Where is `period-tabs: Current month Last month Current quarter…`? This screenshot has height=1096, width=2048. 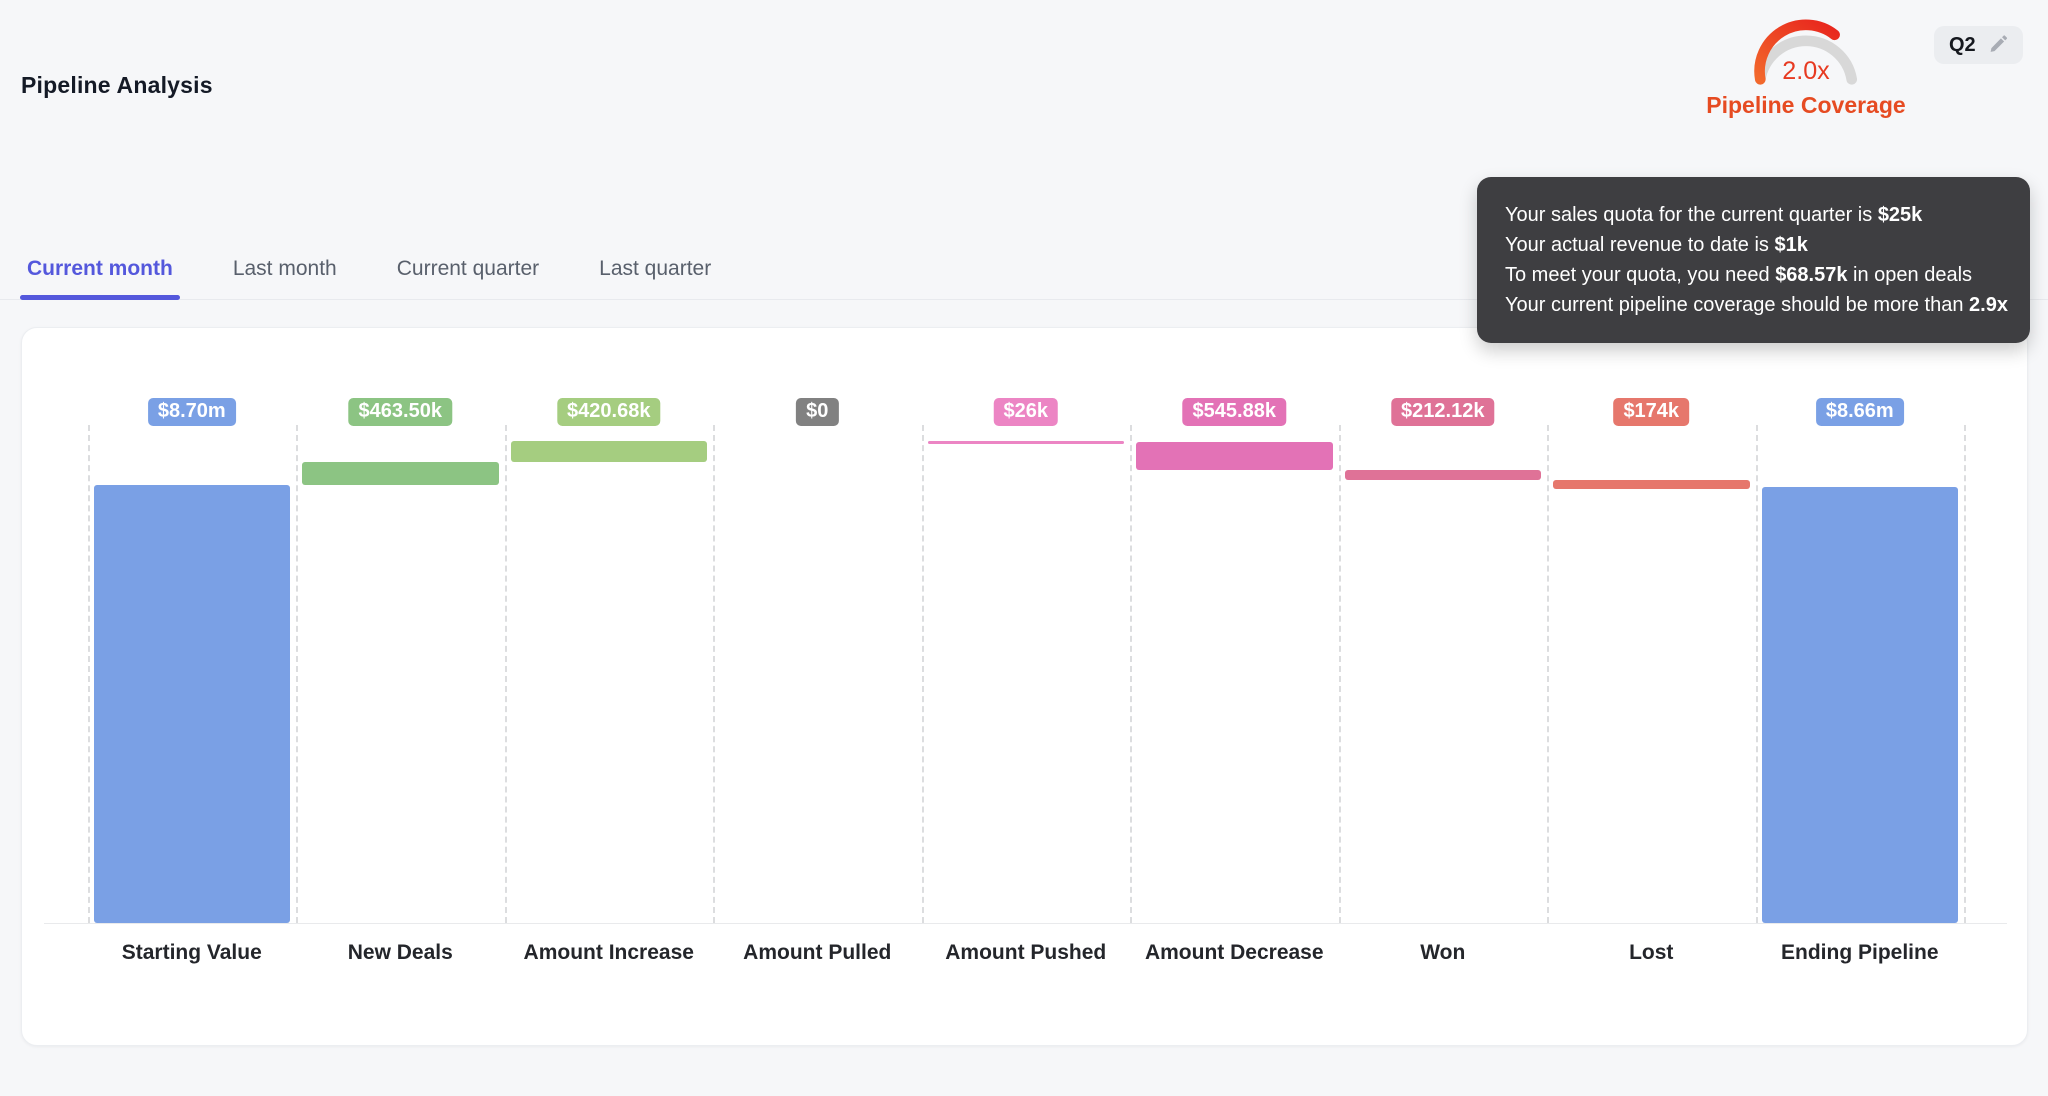 period-tabs: Current month Last month Current quarter… is located at coordinates (1024, 269).